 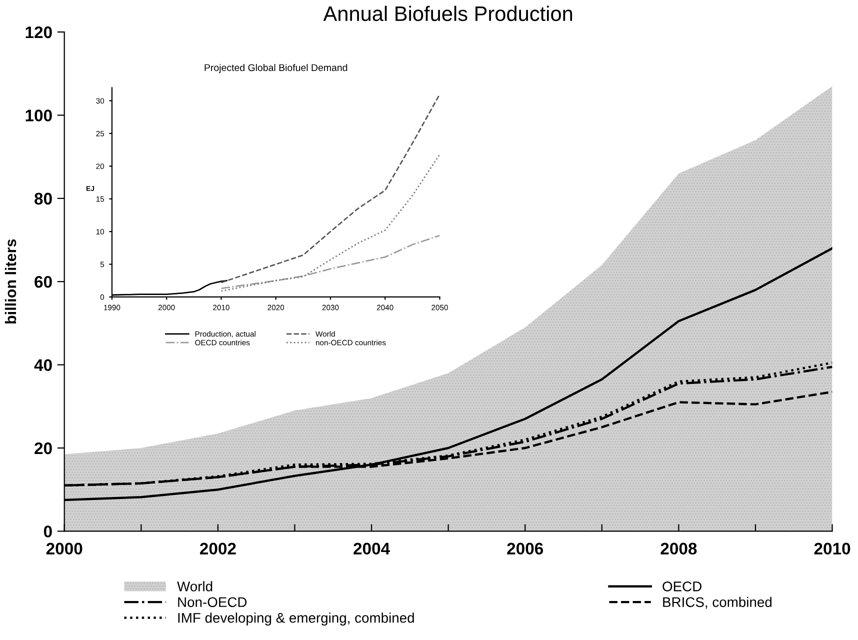 I want to click on legend-label: IMF developing & emerging, combined, so click(x=296, y=619).